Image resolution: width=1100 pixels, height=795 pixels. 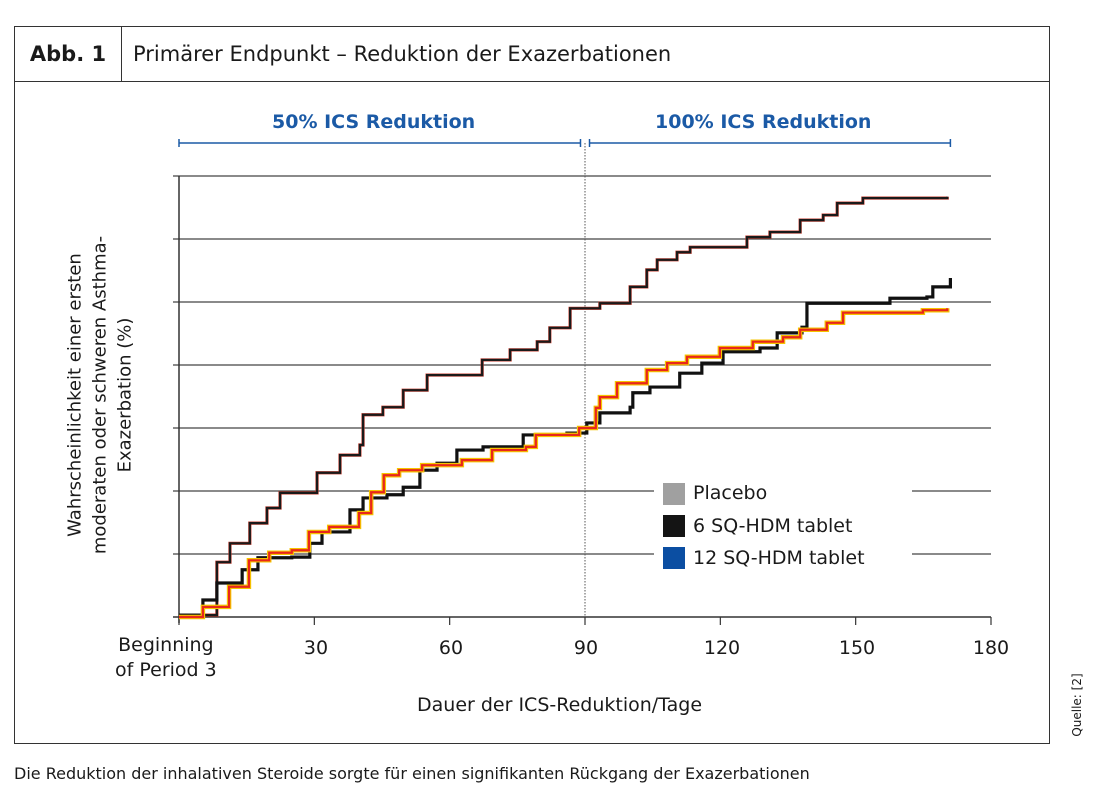 I want to click on legend-label-12sq: 12 SQ-HDM tablet, so click(x=779, y=558).